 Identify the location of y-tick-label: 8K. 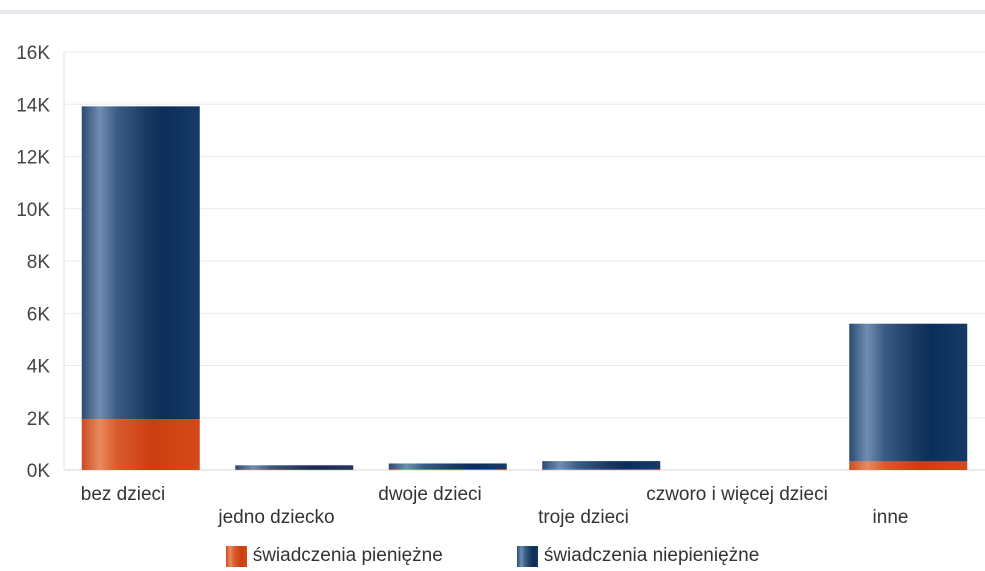
(39, 262).